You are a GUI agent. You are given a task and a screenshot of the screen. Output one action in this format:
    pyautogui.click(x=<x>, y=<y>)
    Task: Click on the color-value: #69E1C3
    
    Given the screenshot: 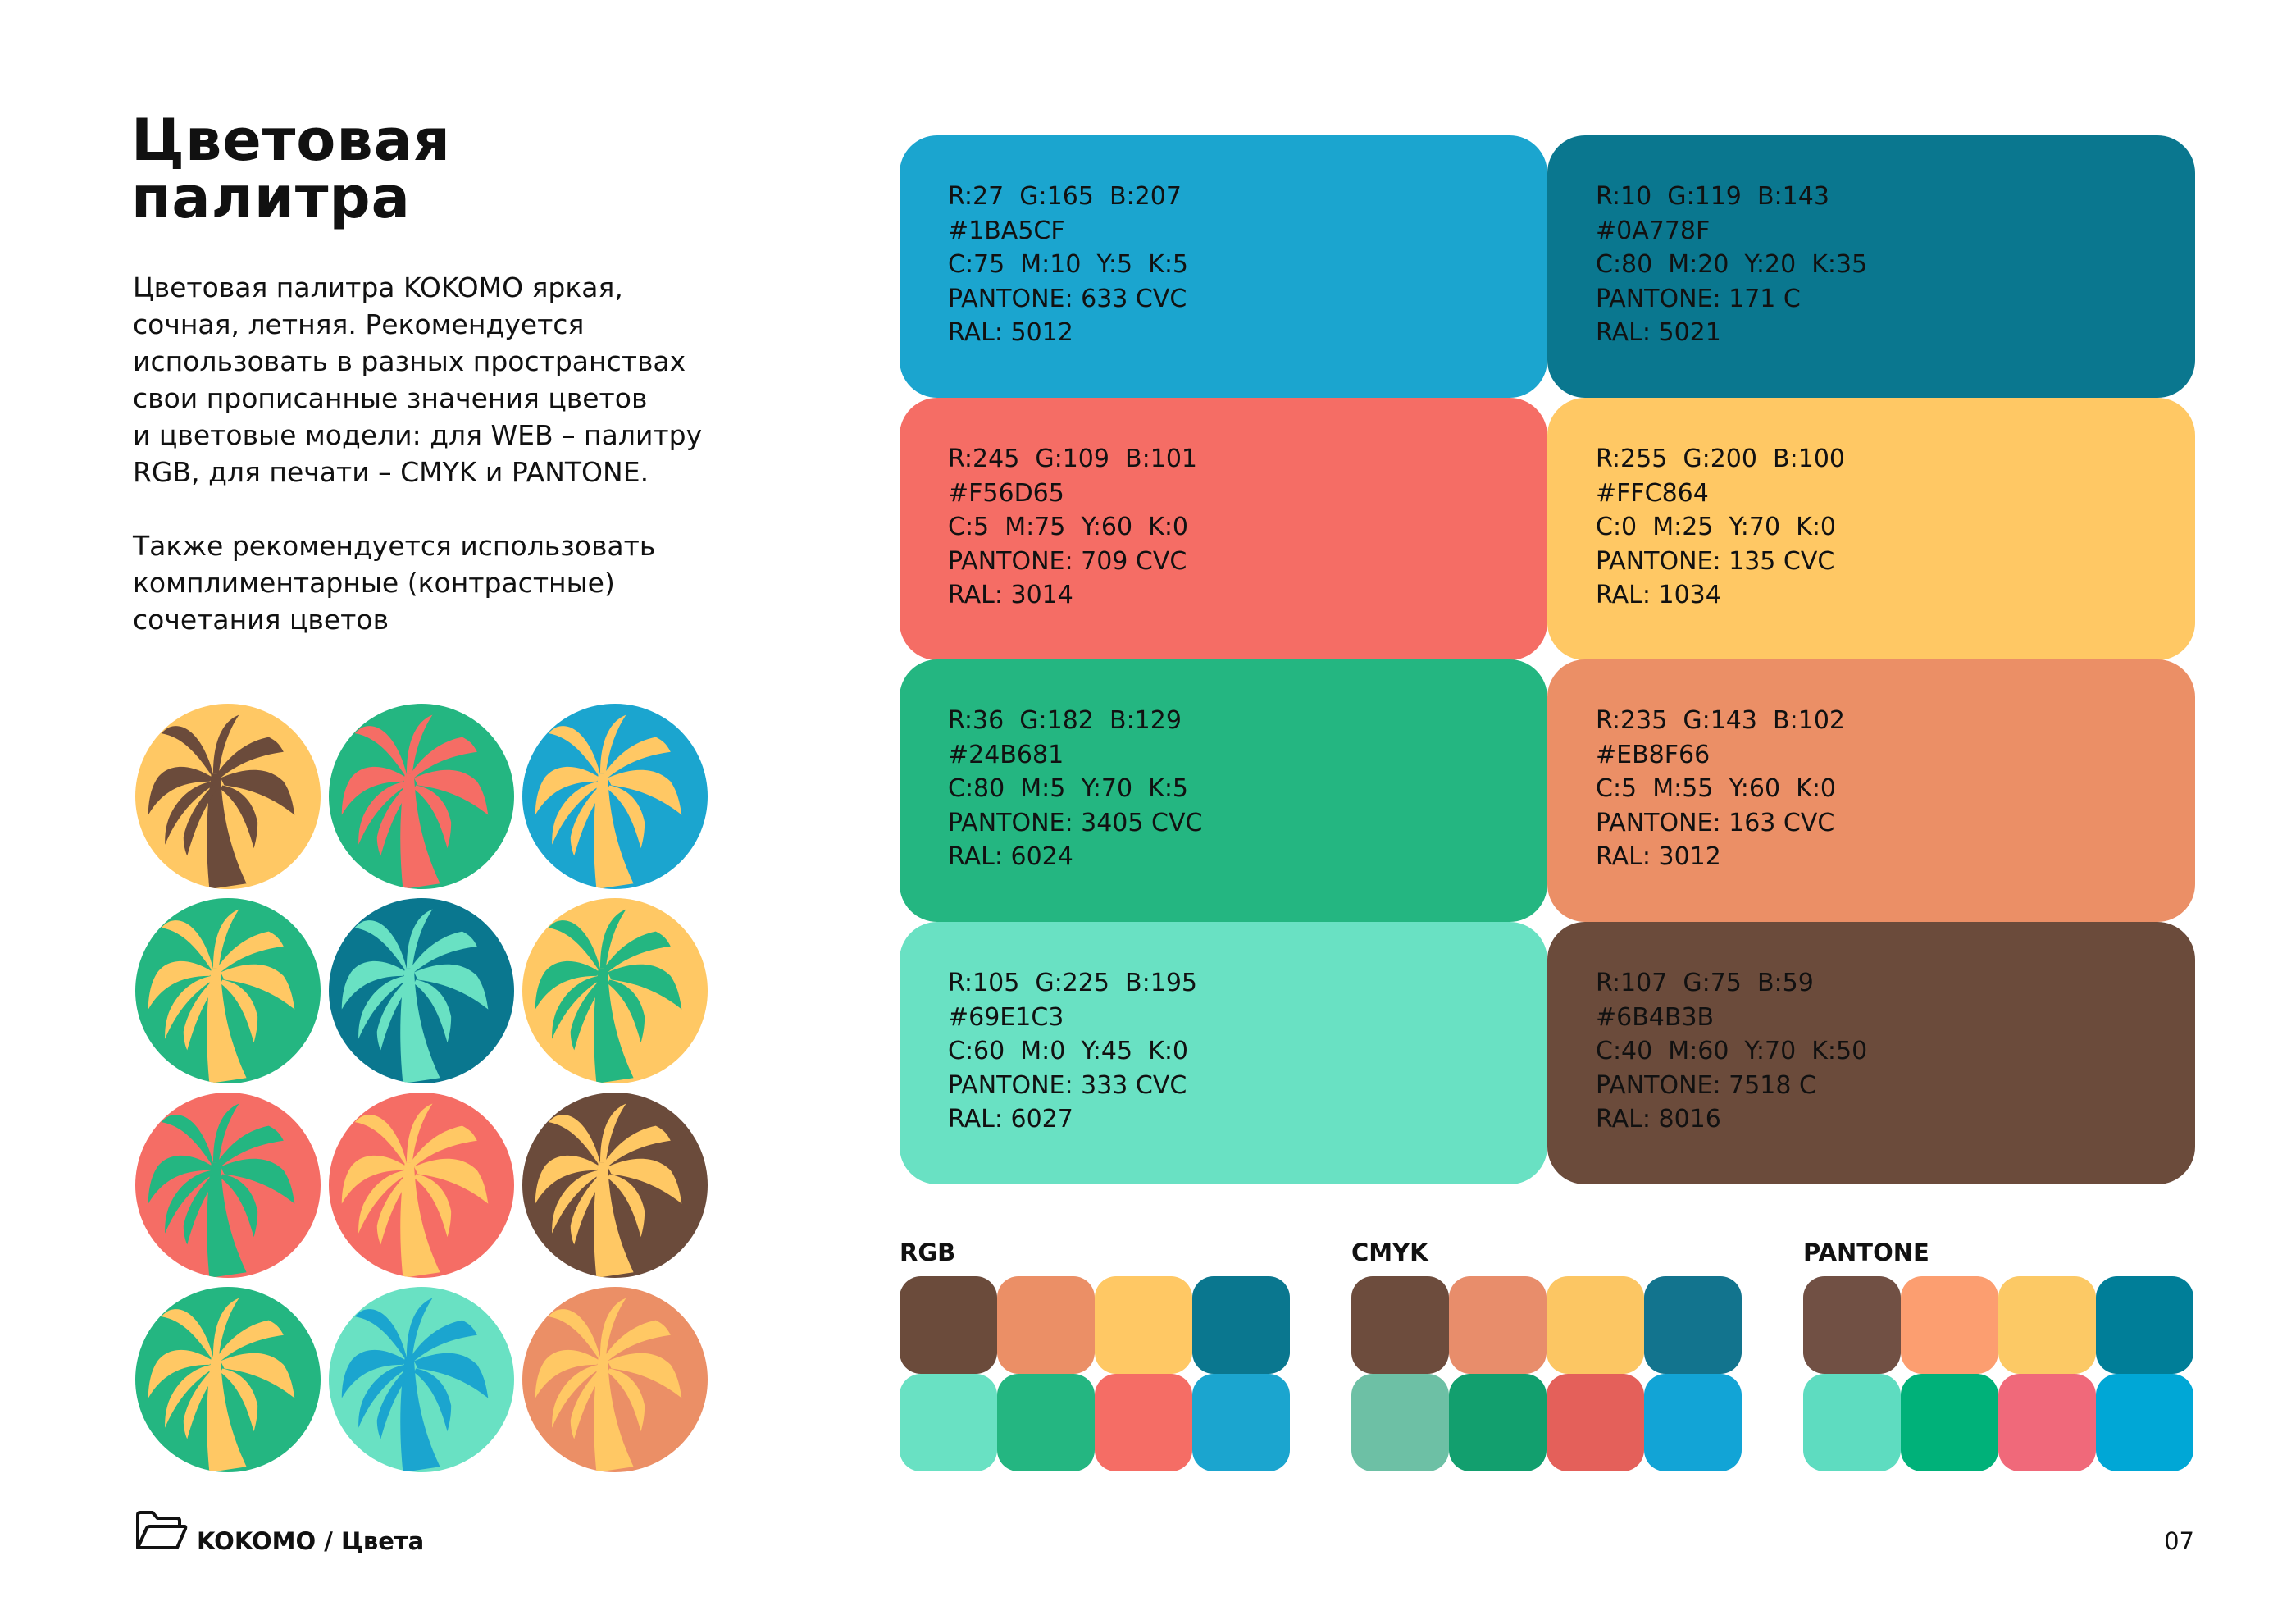 What is the action you would take?
    pyautogui.click(x=1006, y=1017)
    